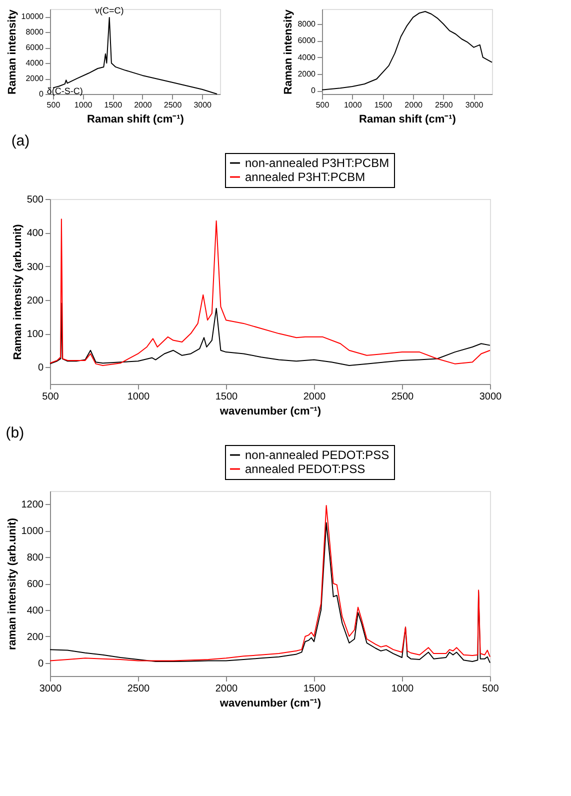 The image size is (571, 796). I want to click on y-tick-label: 800, so click(35, 558).